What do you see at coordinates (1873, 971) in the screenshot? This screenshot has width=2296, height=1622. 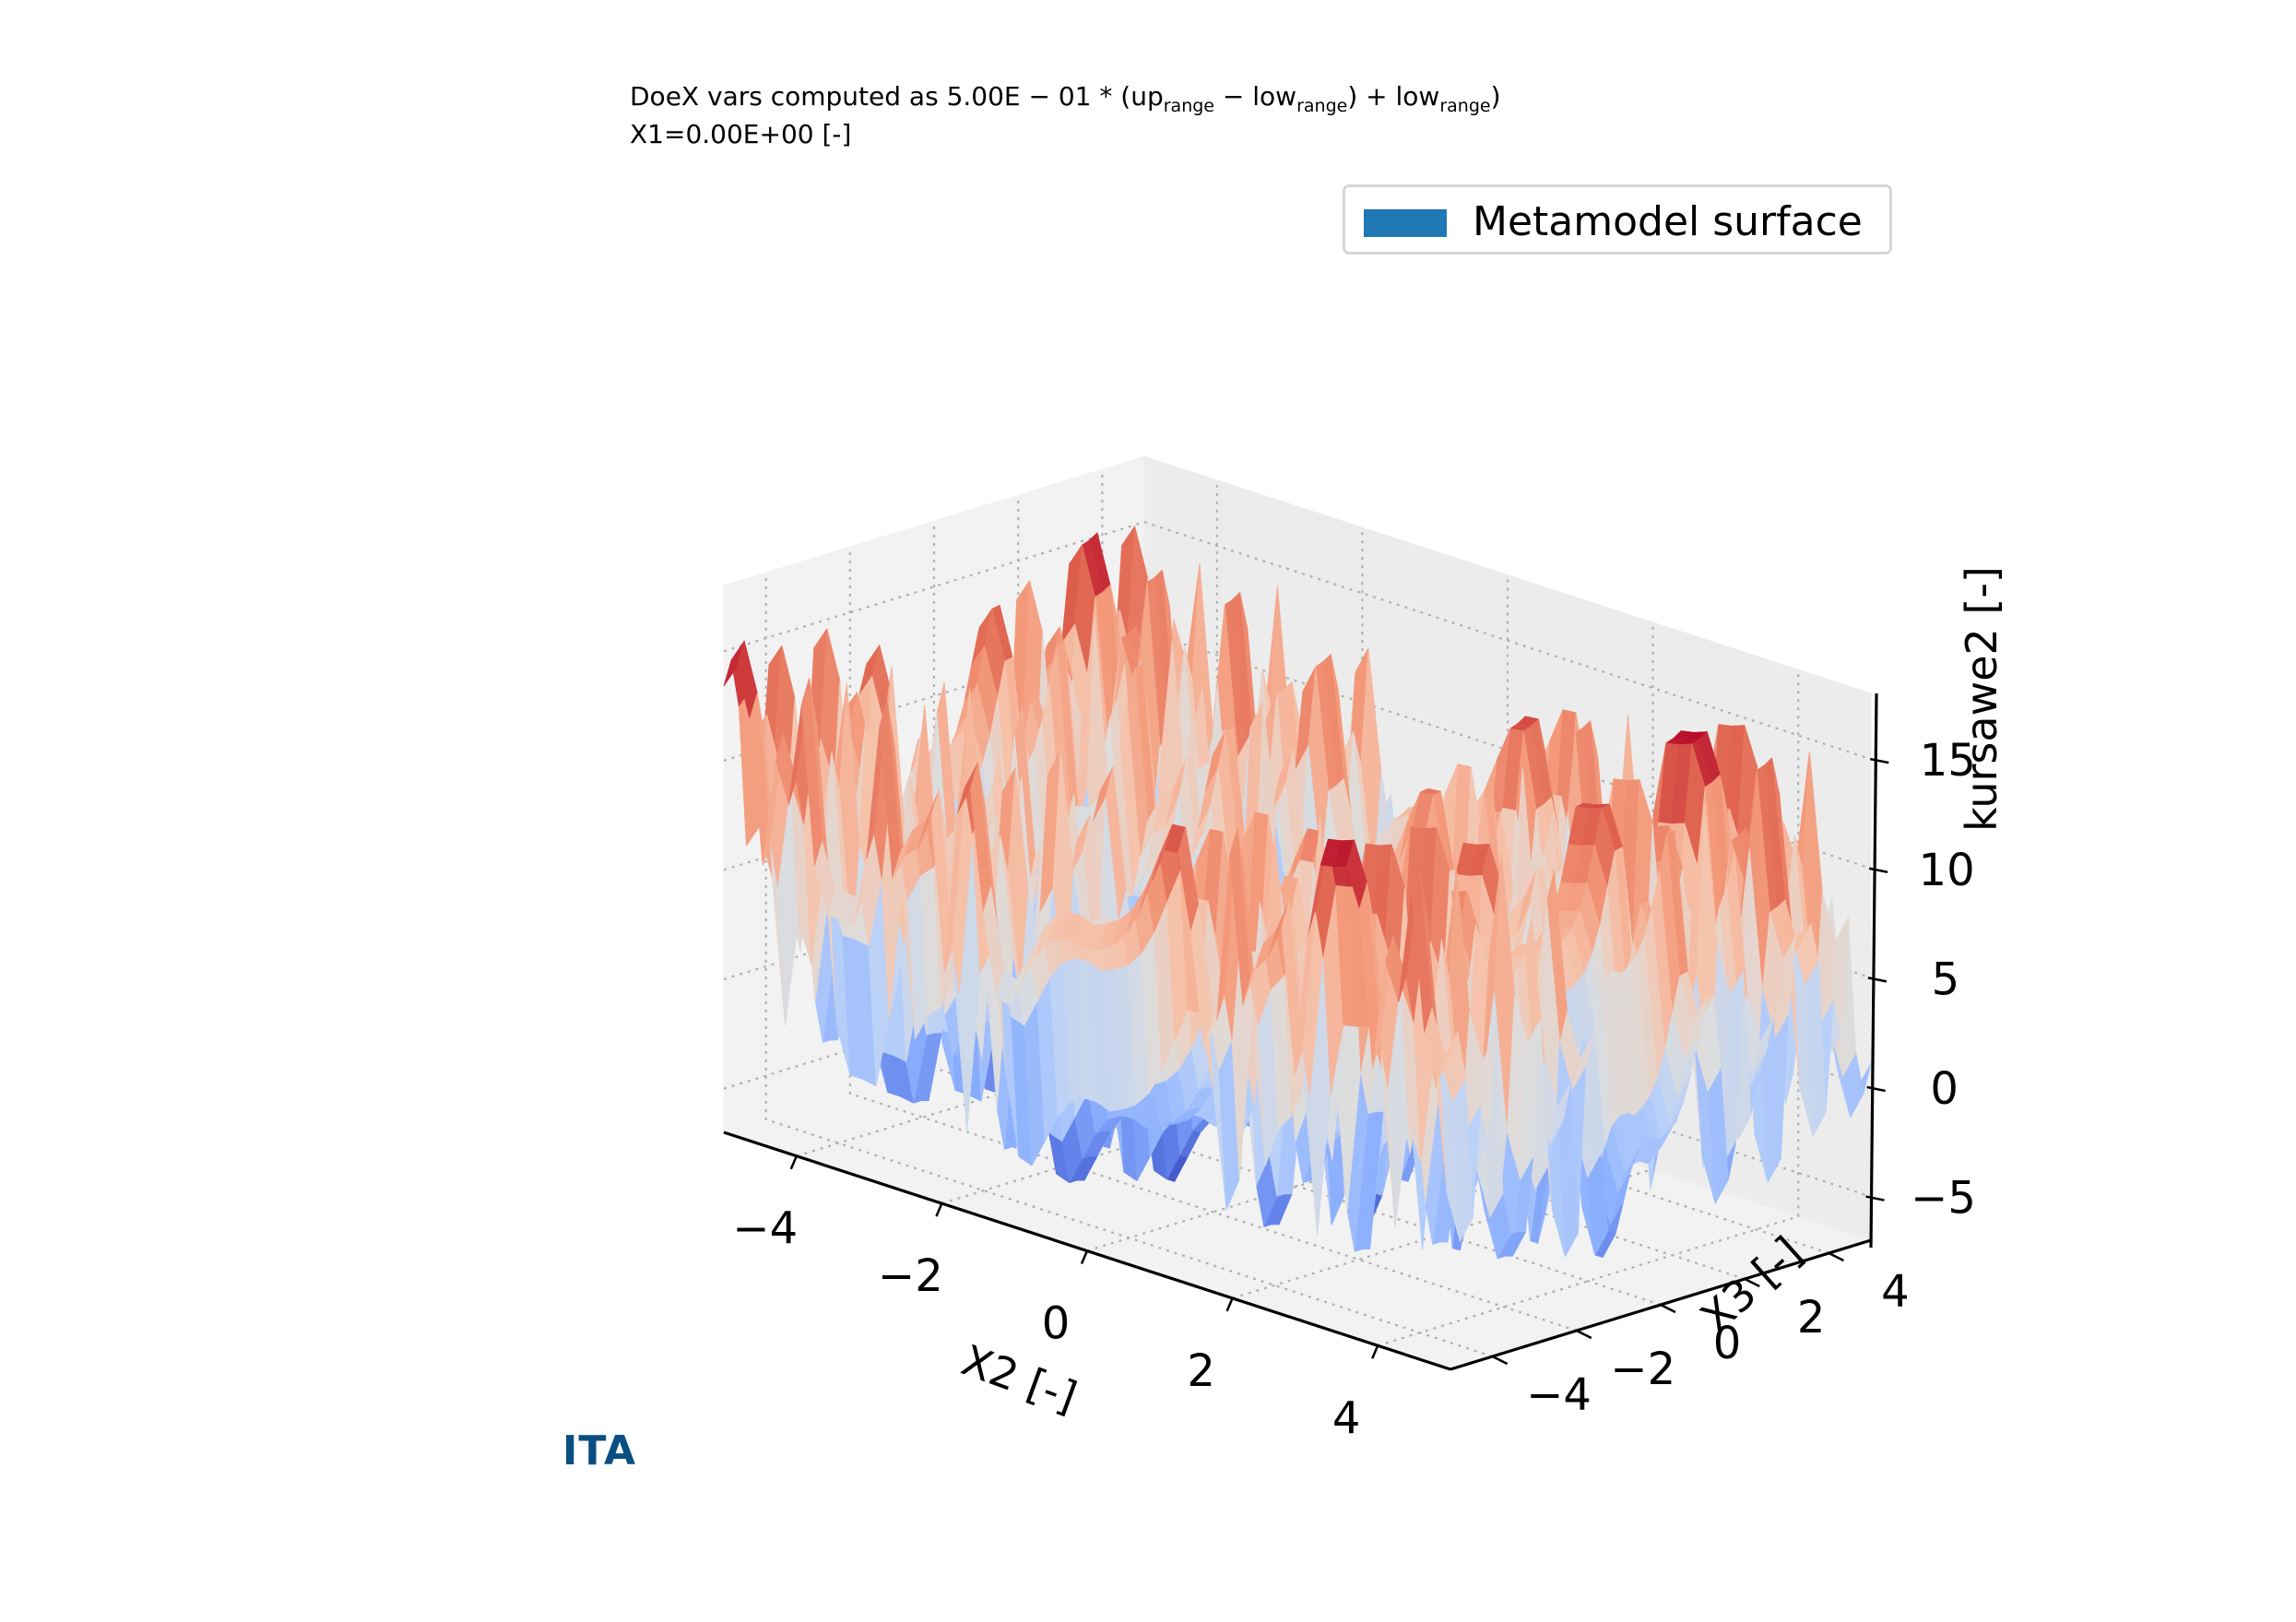 I see `z-axis-line` at bounding box center [1873, 971].